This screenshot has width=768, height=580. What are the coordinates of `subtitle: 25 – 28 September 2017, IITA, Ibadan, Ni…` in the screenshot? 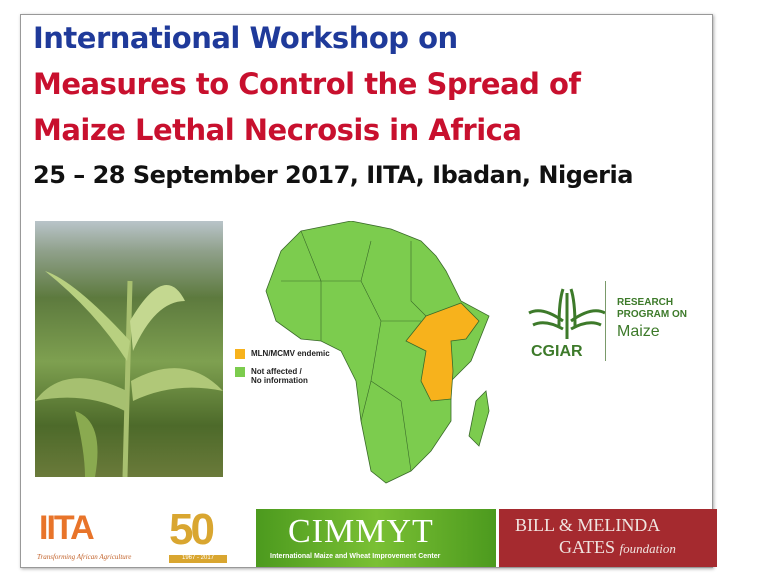 It's located at (333, 175).